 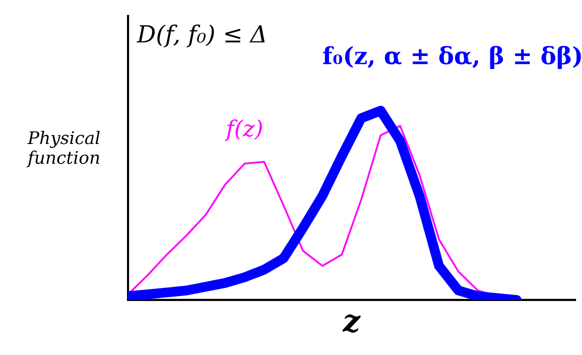 What do you see at coordinates (200, 36) in the screenshot?
I see `text: D(f, f₀) ≤ Δ` at bounding box center [200, 36].